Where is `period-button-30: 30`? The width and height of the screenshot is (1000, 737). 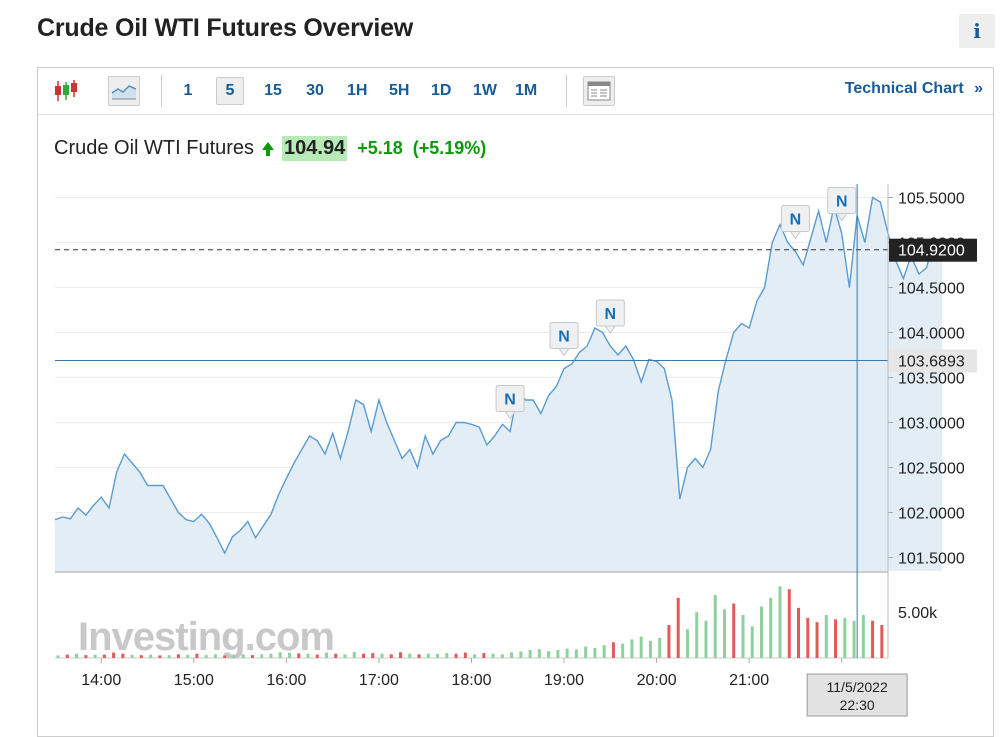
period-button-30: 30 is located at coordinates (315, 90).